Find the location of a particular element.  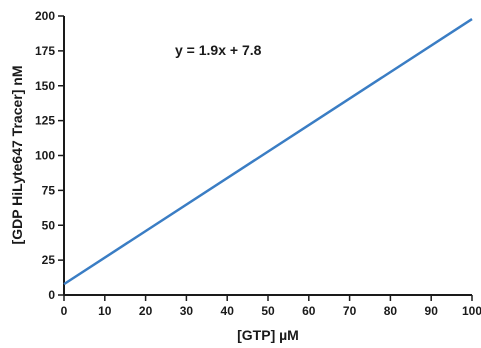

y-tick-label: 25 is located at coordinates (49, 260).